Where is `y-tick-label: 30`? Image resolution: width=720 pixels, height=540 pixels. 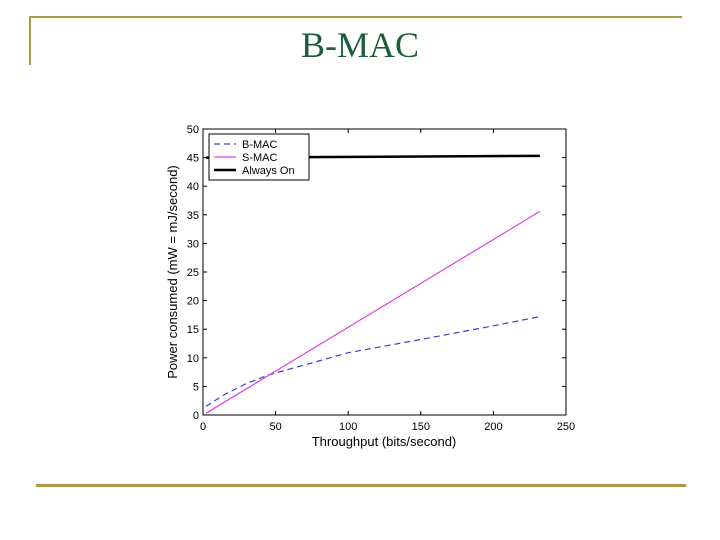 y-tick-label: 30 is located at coordinates (193, 244).